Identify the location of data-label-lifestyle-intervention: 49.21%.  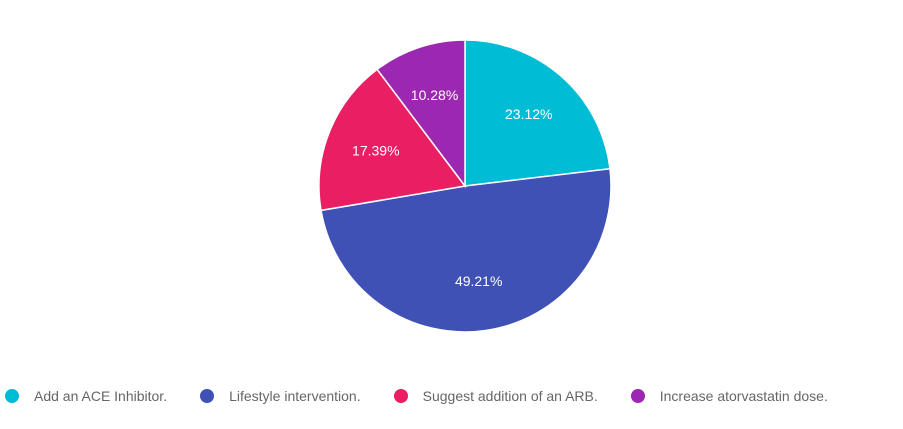
(478, 281).